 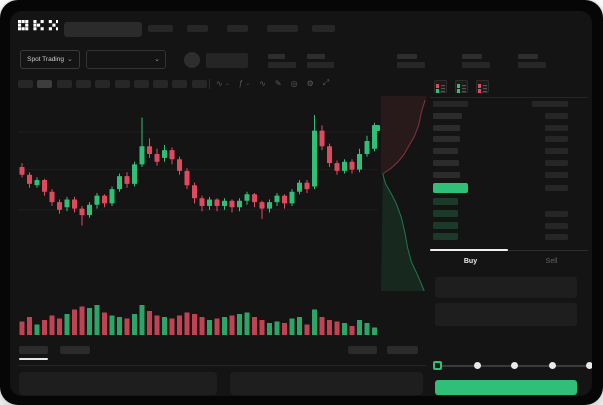 I want to click on pair-name-placeholder, so click(x=227, y=60).